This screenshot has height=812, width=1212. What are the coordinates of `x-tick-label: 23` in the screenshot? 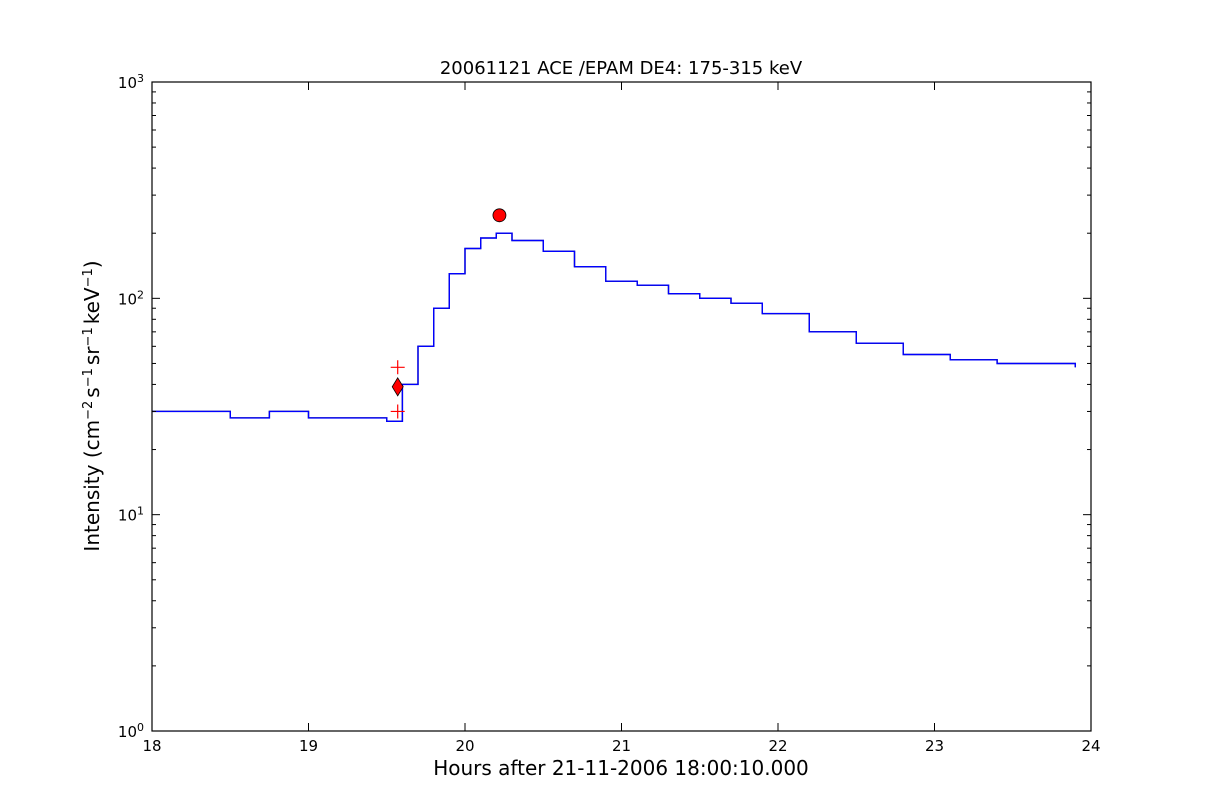 It's located at (934, 746).